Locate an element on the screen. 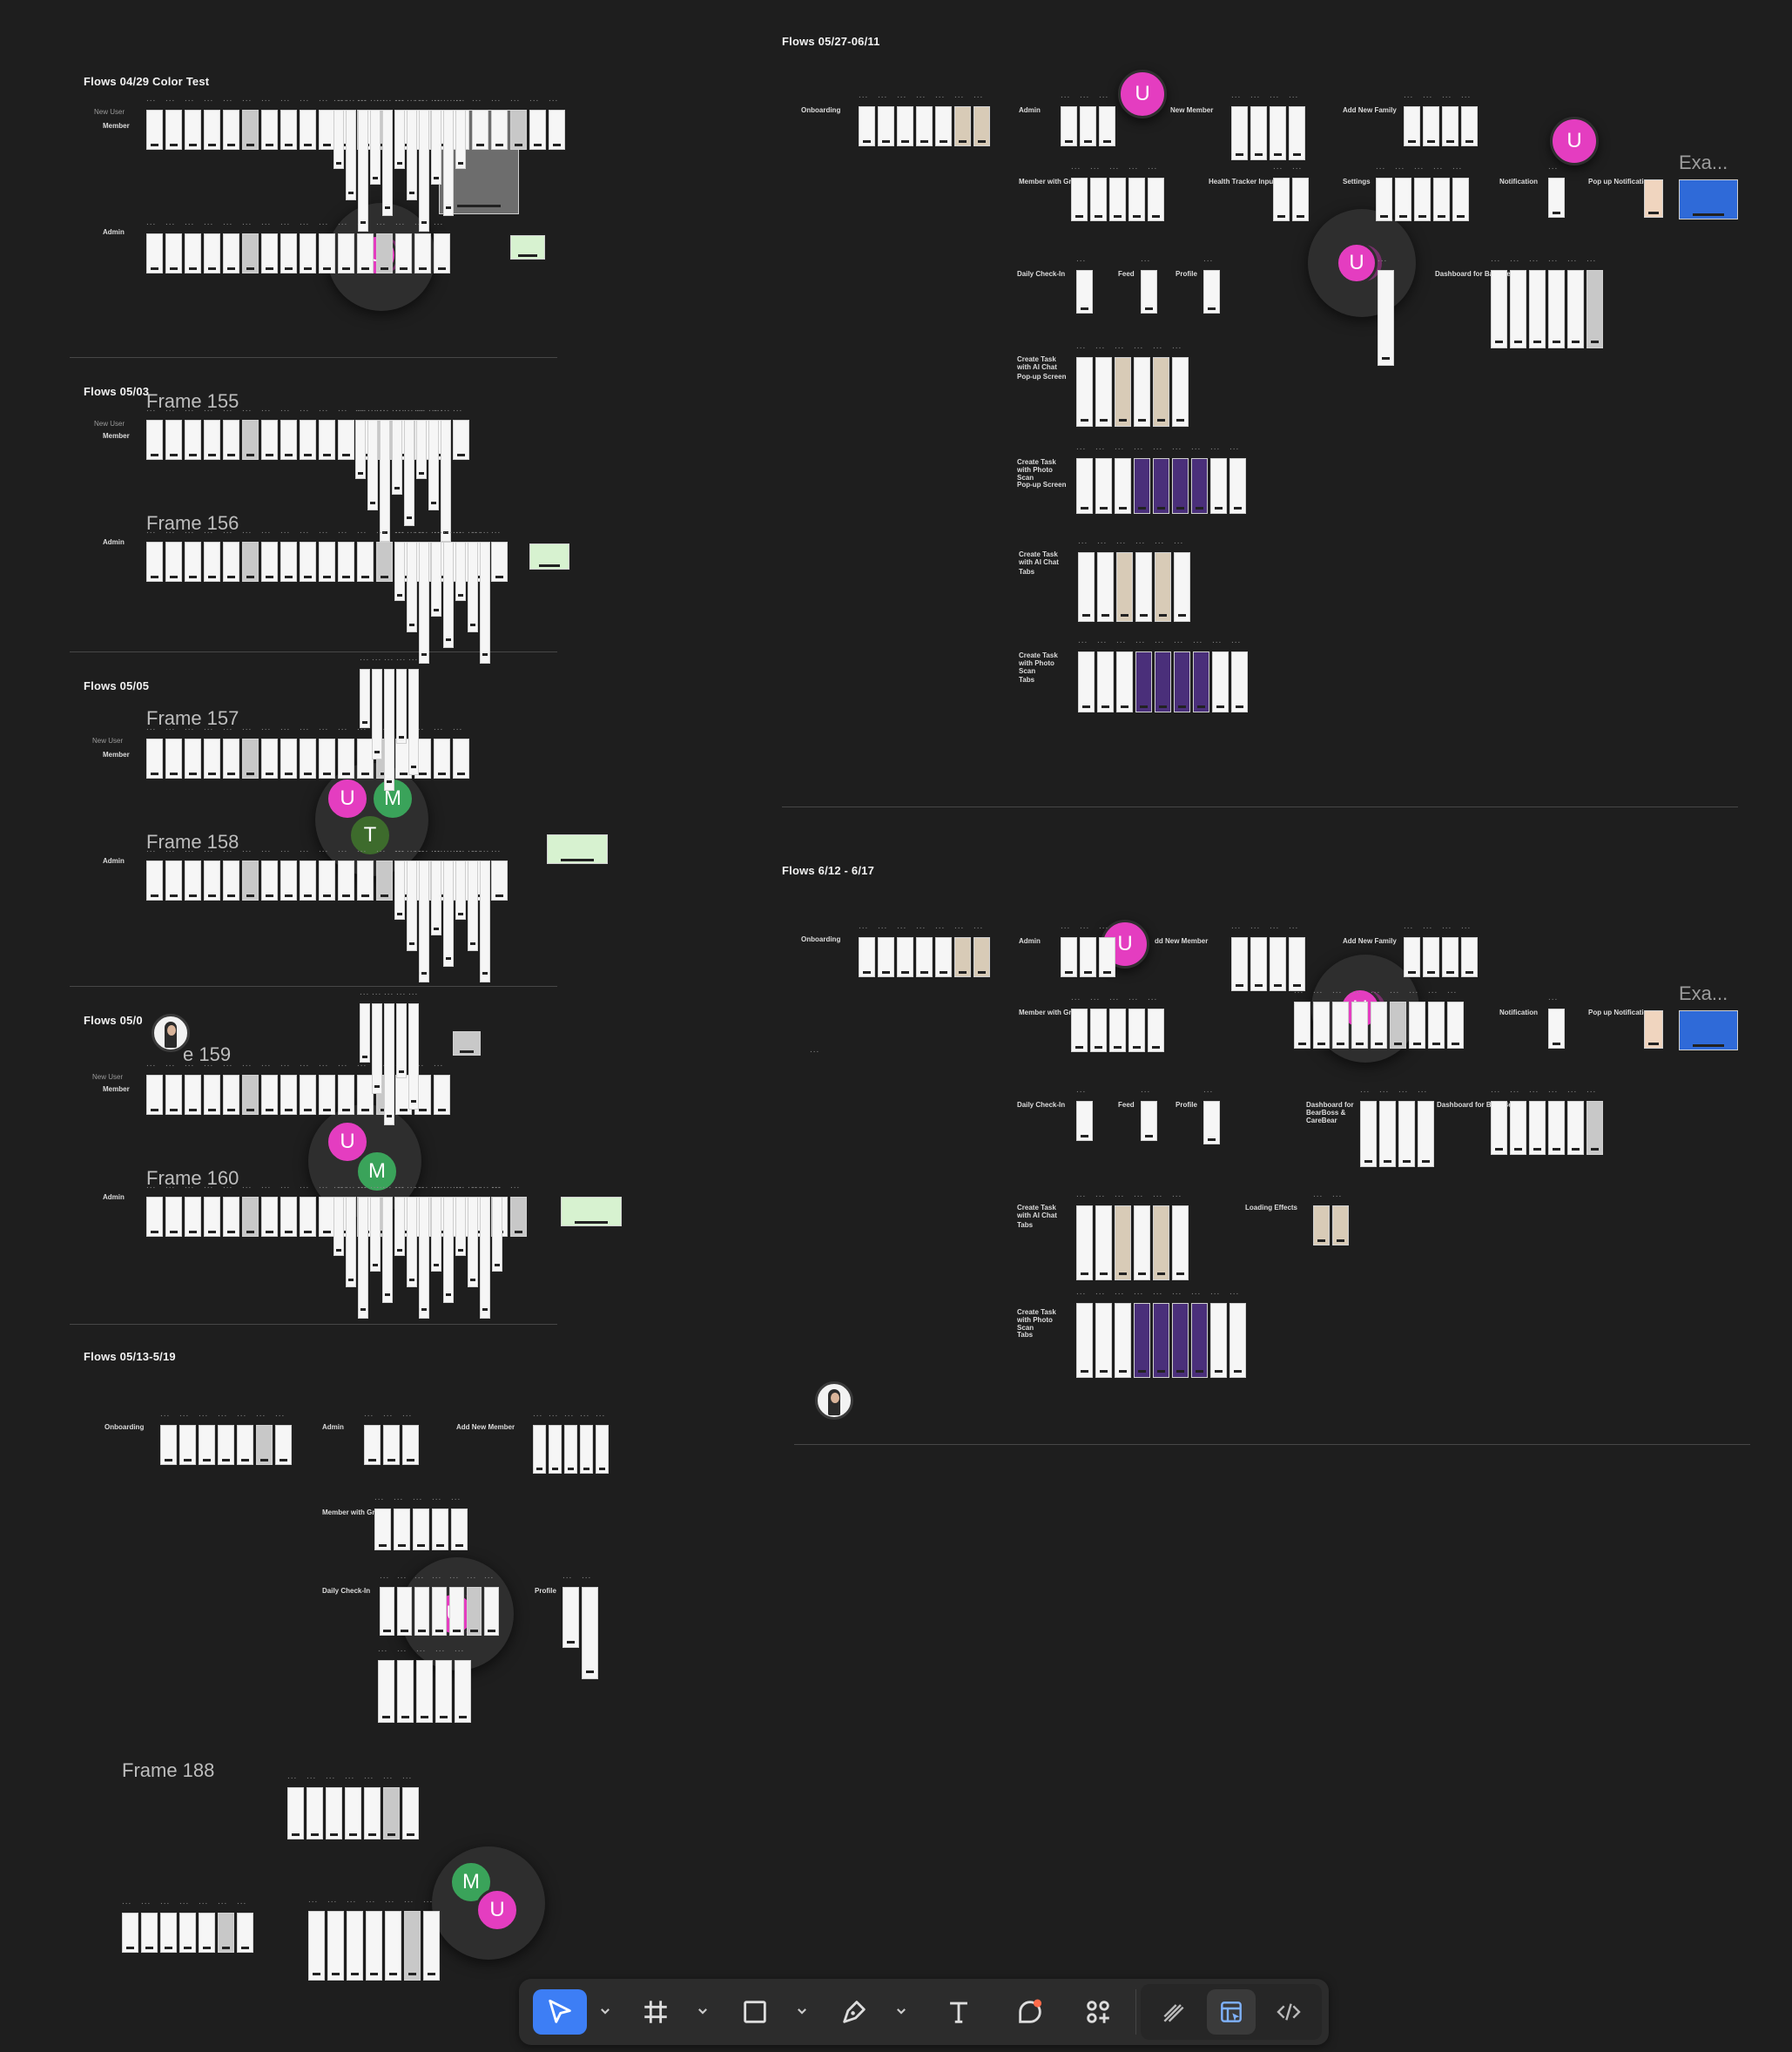 This screenshot has width=1792, height=2052. example-thumbnail is located at coordinates (1708, 199).